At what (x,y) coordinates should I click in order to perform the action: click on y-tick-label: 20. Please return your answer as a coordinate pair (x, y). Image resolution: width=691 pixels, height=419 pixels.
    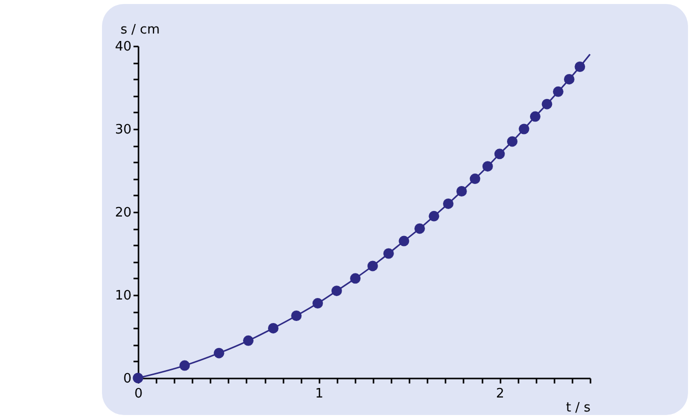
    Looking at the image, I should click on (123, 213).